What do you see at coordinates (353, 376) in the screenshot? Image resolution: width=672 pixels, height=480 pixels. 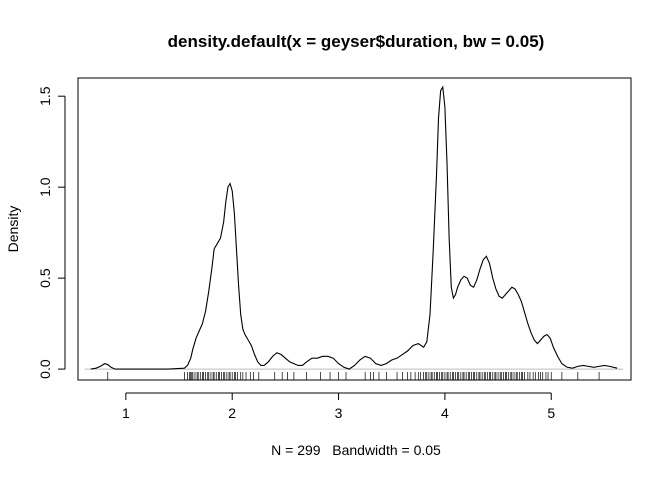 I see `rug-marks` at bounding box center [353, 376].